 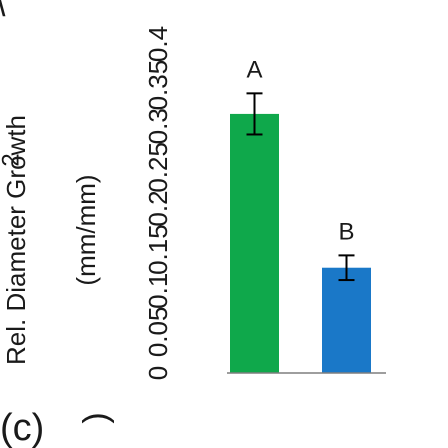 What do you see at coordinates (158, 332) in the screenshot?
I see `y-tick-label: 0.05` at bounding box center [158, 332].